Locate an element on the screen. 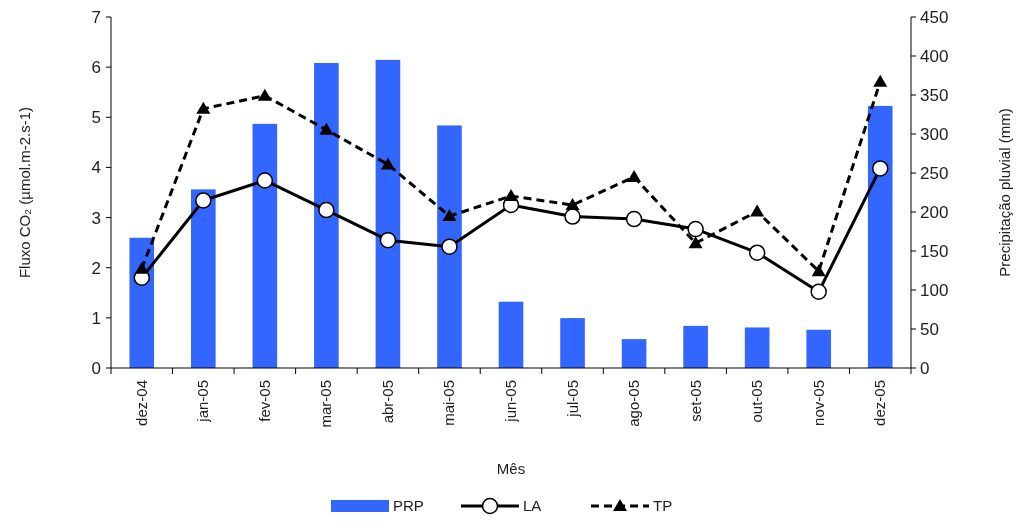  x-tick-label: dez-05 is located at coordinates (880, 403).